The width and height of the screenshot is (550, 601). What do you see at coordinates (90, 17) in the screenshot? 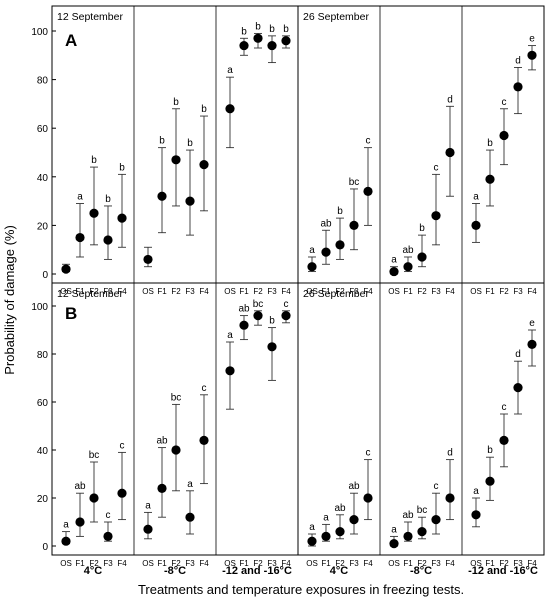
I see `date-label: 12 September` at bounding box center [90, 17].